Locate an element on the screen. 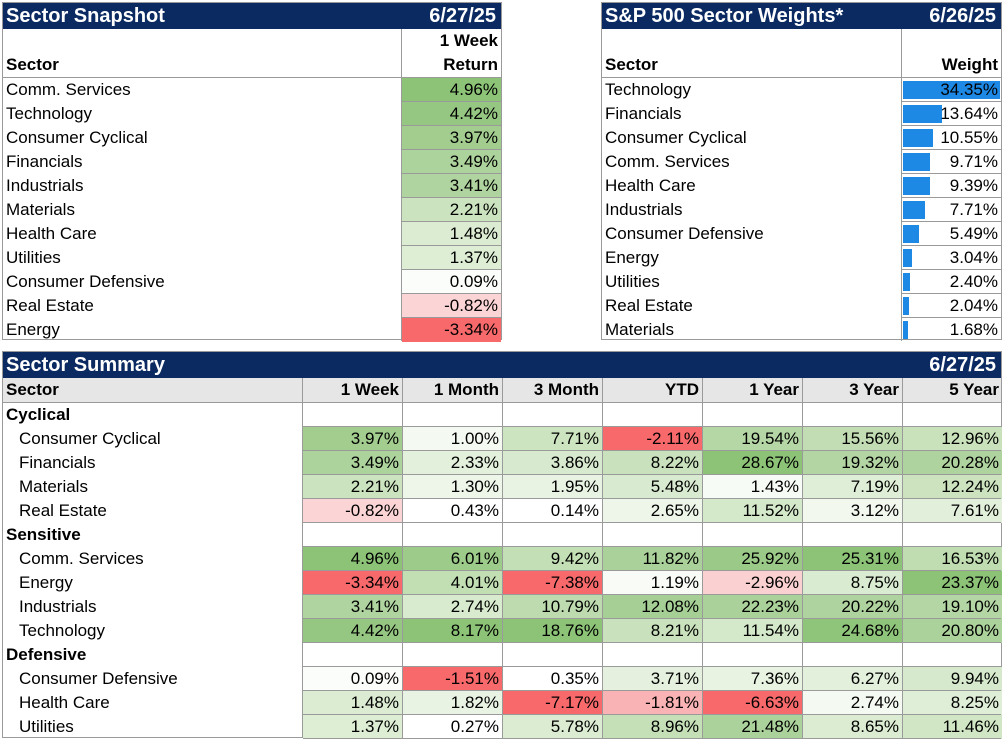  snapshot-return-value: 2.21% is located at coordinates (451, 210).